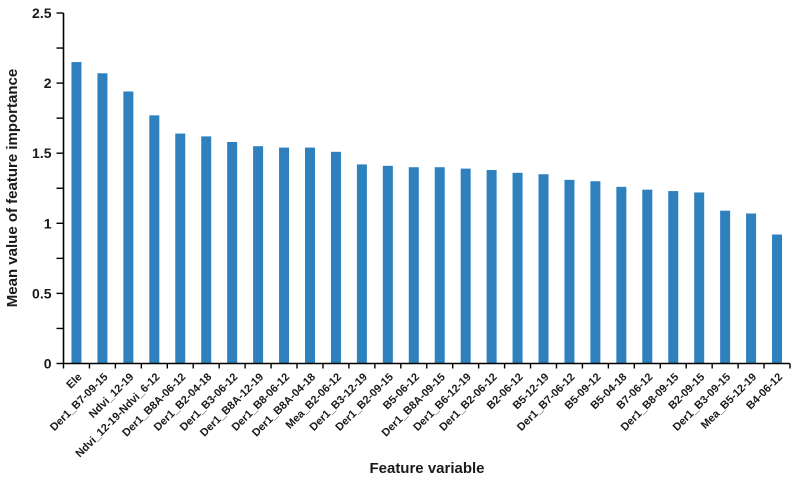  What do you see at coordinates (76, 213) in the screenshot?
I see `bar-Ele` at bounding box center [76, 213].